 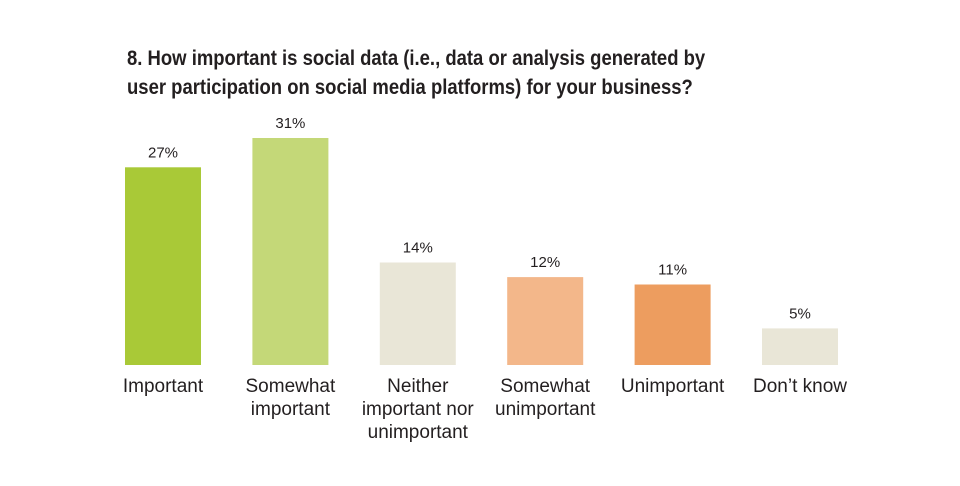 What do you see at coordinates (545, 398) in the screenshot?
I see `category-label: Somewhat unimportant` at bounding box center [545, 398].